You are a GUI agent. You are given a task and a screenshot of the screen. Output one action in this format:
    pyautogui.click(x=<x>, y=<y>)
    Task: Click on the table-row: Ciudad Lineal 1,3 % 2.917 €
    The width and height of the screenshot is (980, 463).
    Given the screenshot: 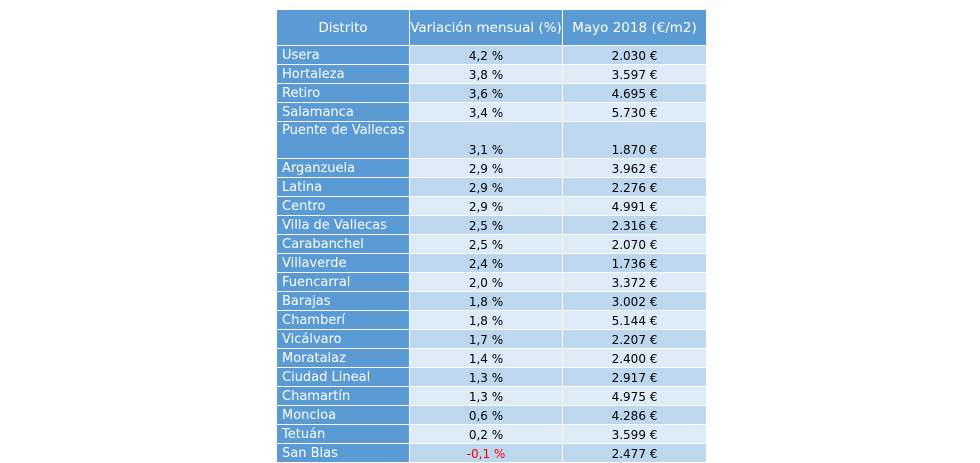 What is the action you would take?
    pyautogui.click(x=491, y=377)
    